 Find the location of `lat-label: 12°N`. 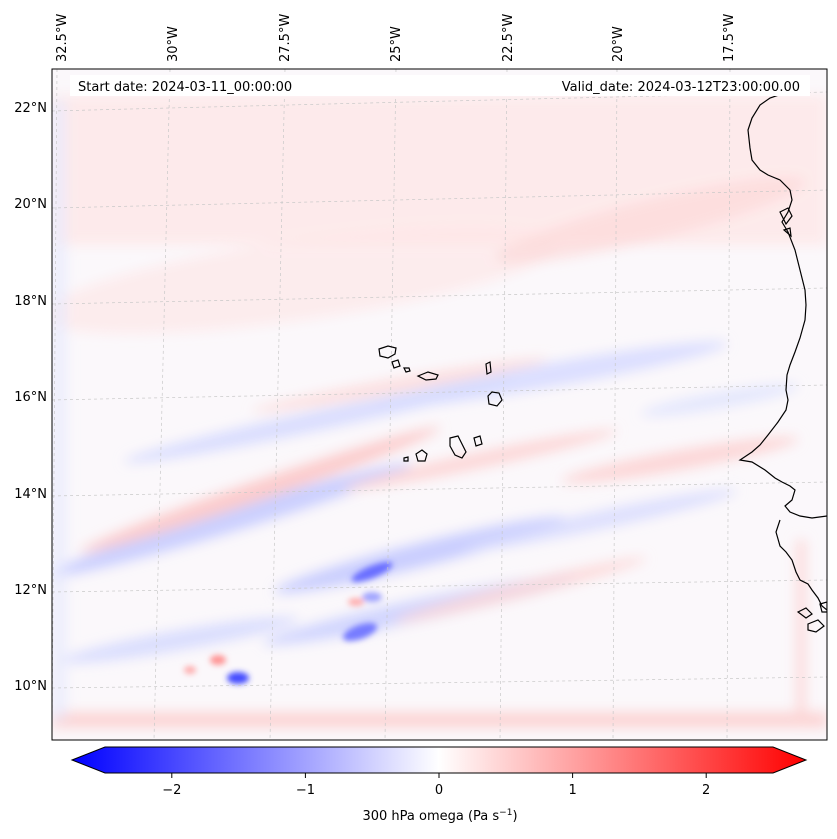

lat-label: 12°N is located at coordinates (30, 590).